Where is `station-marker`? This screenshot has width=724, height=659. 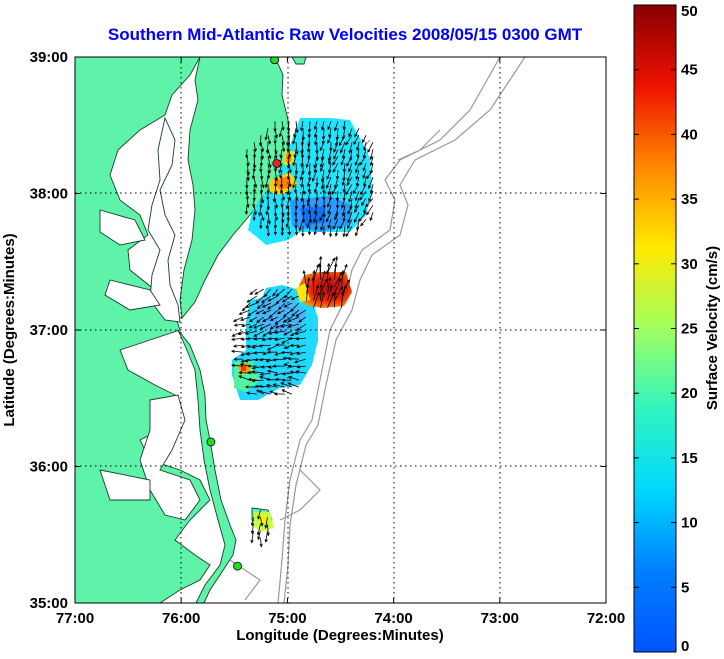
station-marker is located at coordinates (275, 61).